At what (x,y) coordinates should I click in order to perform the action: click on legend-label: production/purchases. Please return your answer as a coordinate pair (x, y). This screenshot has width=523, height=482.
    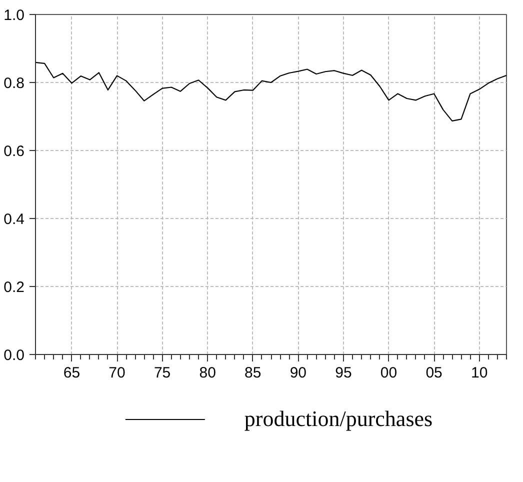
    Looking at the image, I should click on (338, 419).